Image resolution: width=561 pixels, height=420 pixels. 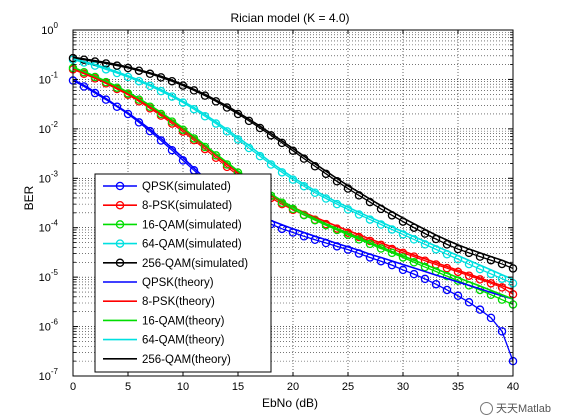 I want to click on x-tick-label: 30, so click(x=403, y=387).